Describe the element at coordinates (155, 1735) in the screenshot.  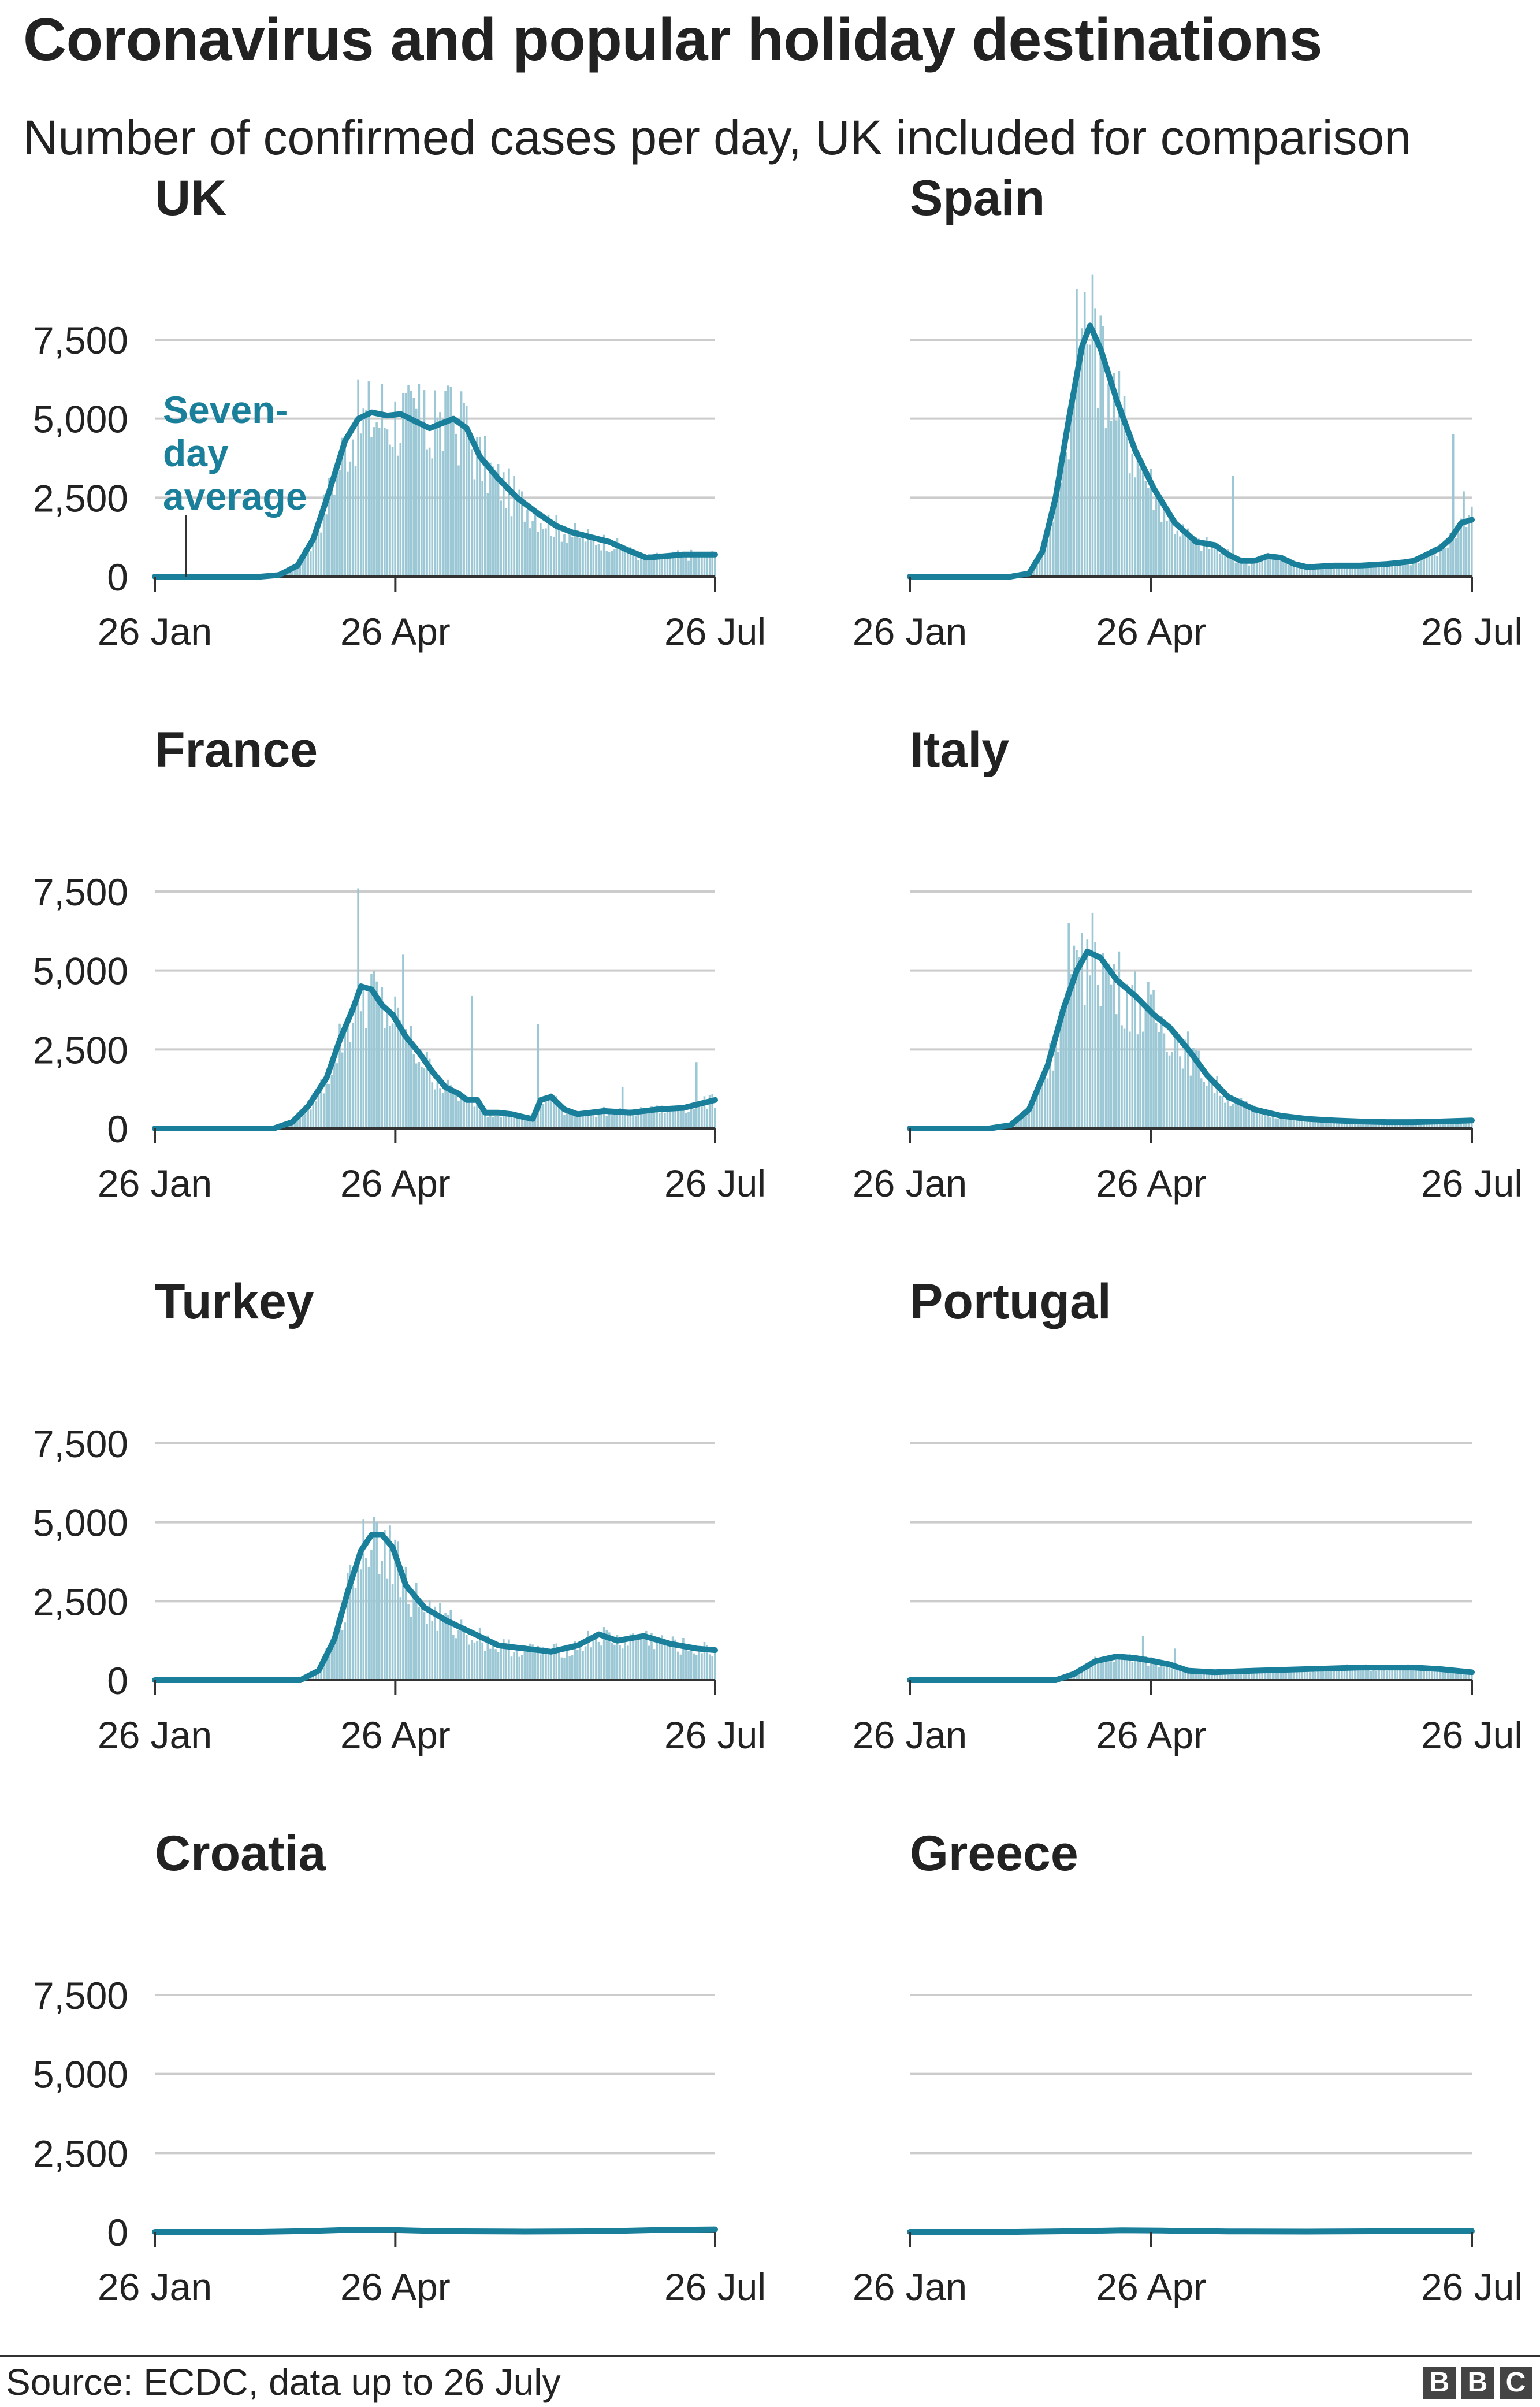
I see `x-tick-label: 26 Jan` at that location.